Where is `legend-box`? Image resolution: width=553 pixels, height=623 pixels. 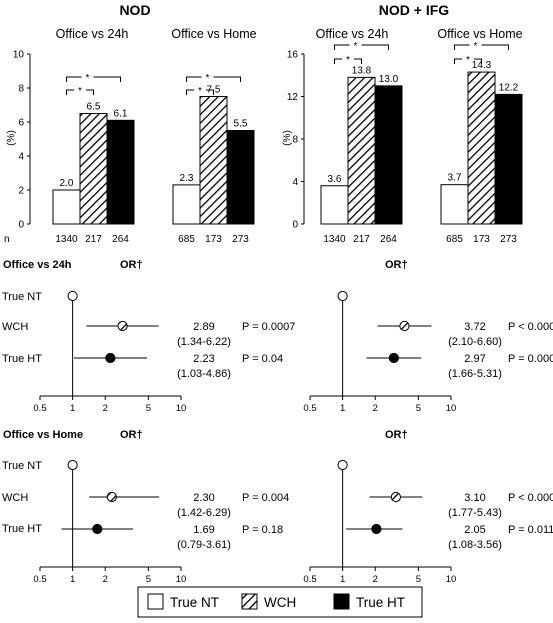 legend-box is located at coordinates (280, 602).